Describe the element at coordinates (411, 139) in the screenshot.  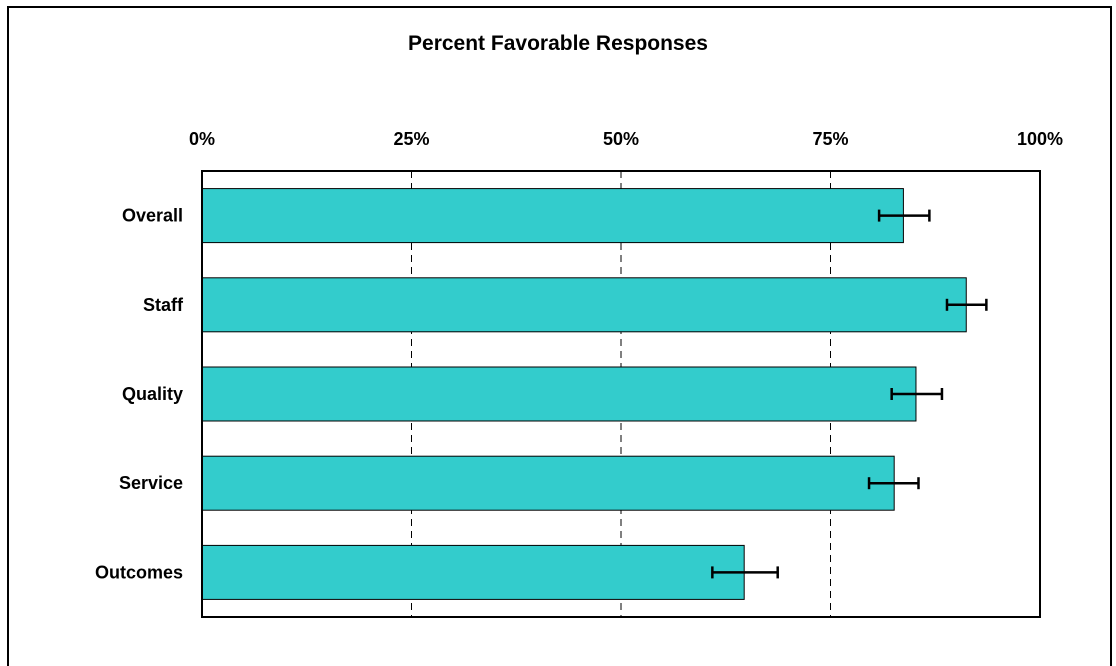
I see `x-tick-label: 25%` at that location.